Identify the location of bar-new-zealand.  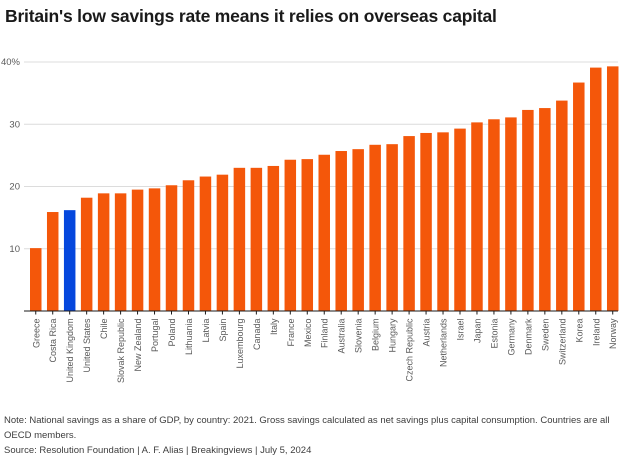
(137, 250).